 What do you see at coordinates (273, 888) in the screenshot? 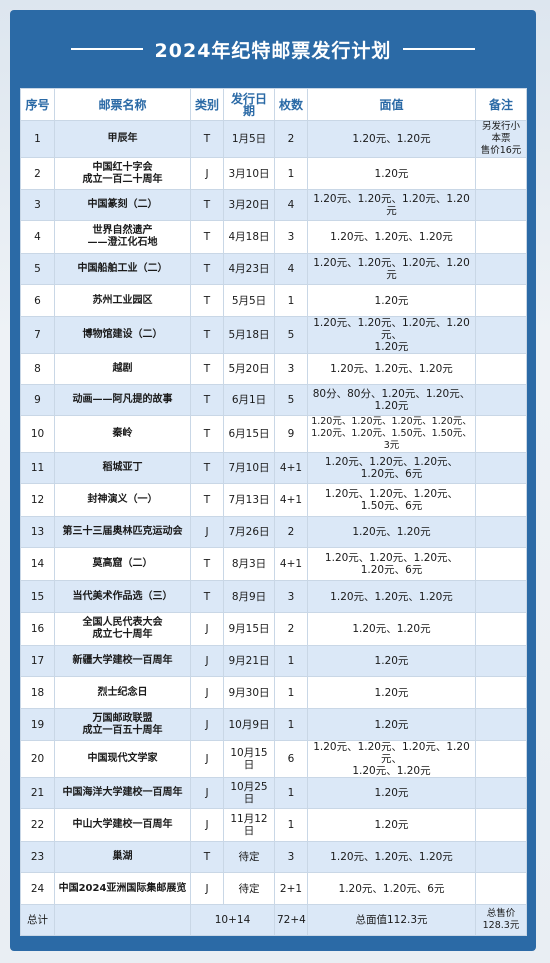
I see `table-row: 24 中国2024亚洲国际集邮展览 J 待定 2+1 1.20元、1.20元、6元` at bounding box center [273, 888].